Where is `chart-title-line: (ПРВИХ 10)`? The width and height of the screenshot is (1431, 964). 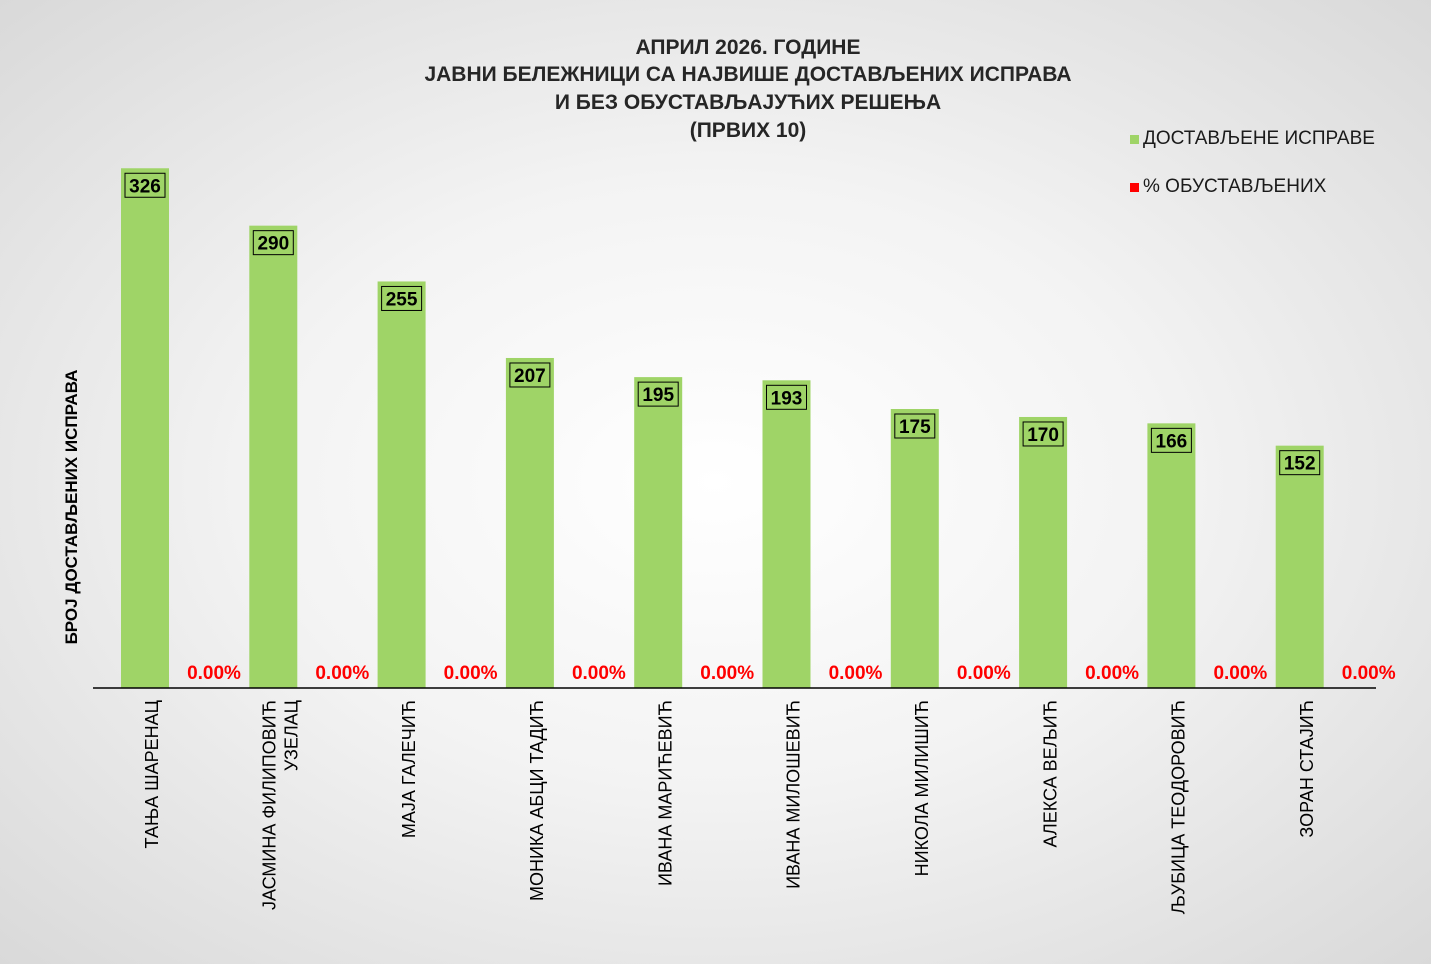
chart-title-line: (ПРВИХ 10) is located at coordinates (748, 130).